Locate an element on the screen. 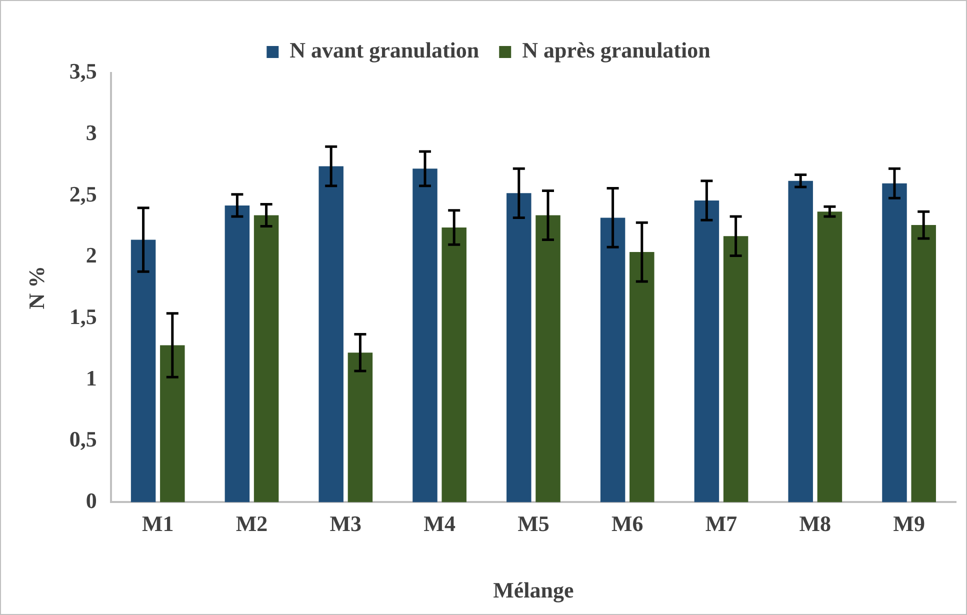 This screenshot has width=967, height=615. x-tick-label: M3 is located at coordinates (346, 523).